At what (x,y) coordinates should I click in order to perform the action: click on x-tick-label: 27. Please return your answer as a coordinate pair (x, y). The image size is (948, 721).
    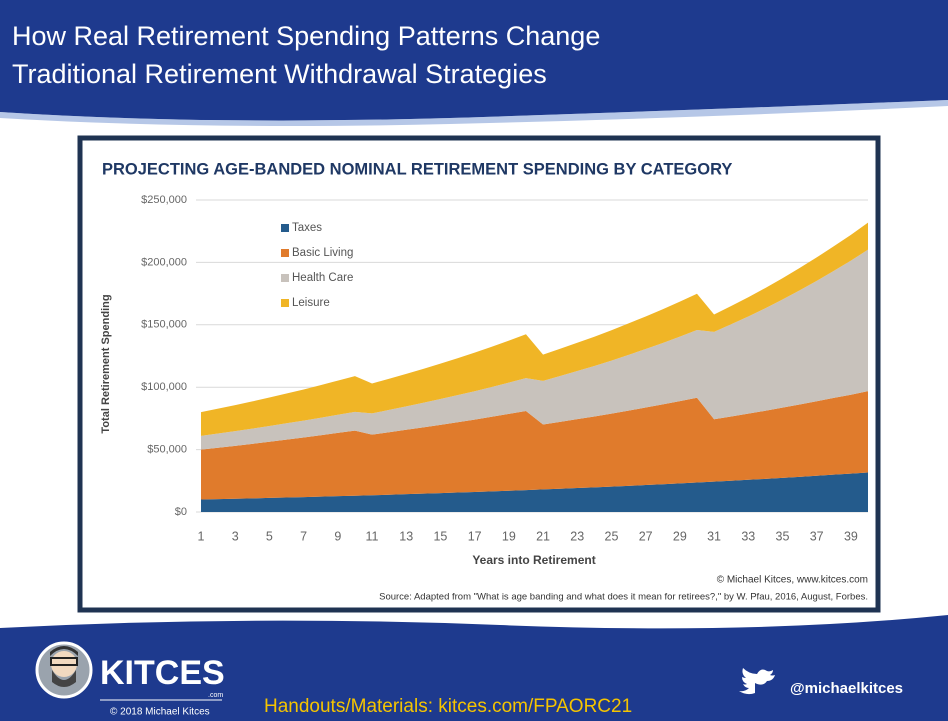
    Looking at the image, I should click on (646, 536).